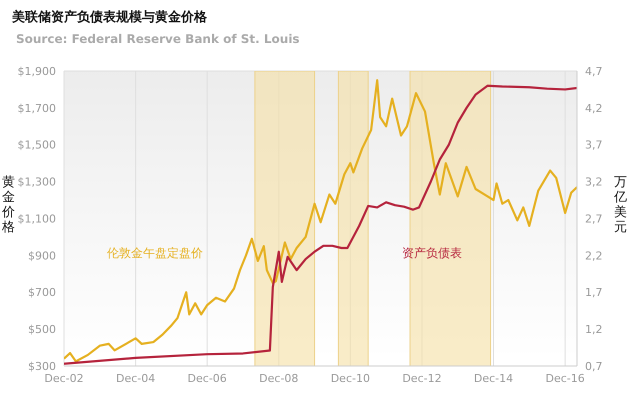  I want to click on text: 伦敦金午盘定盘价, so click(155, 253).